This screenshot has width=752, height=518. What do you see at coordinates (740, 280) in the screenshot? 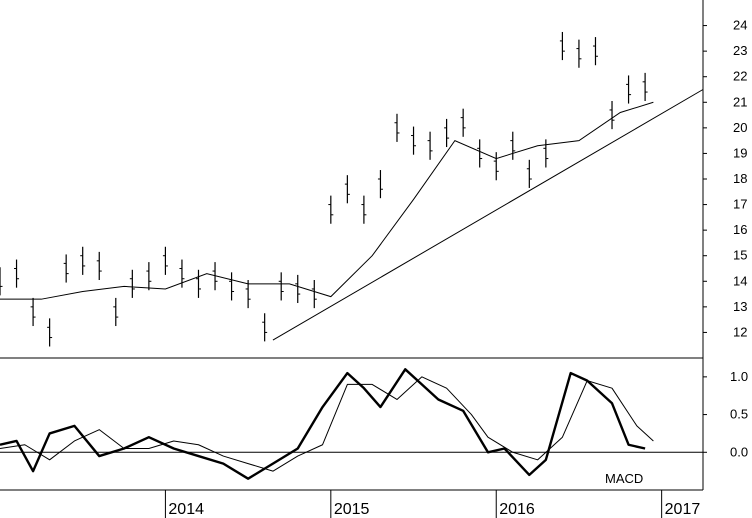
I see `price-y-tick-label: 14` at bounding box center [740, 280].